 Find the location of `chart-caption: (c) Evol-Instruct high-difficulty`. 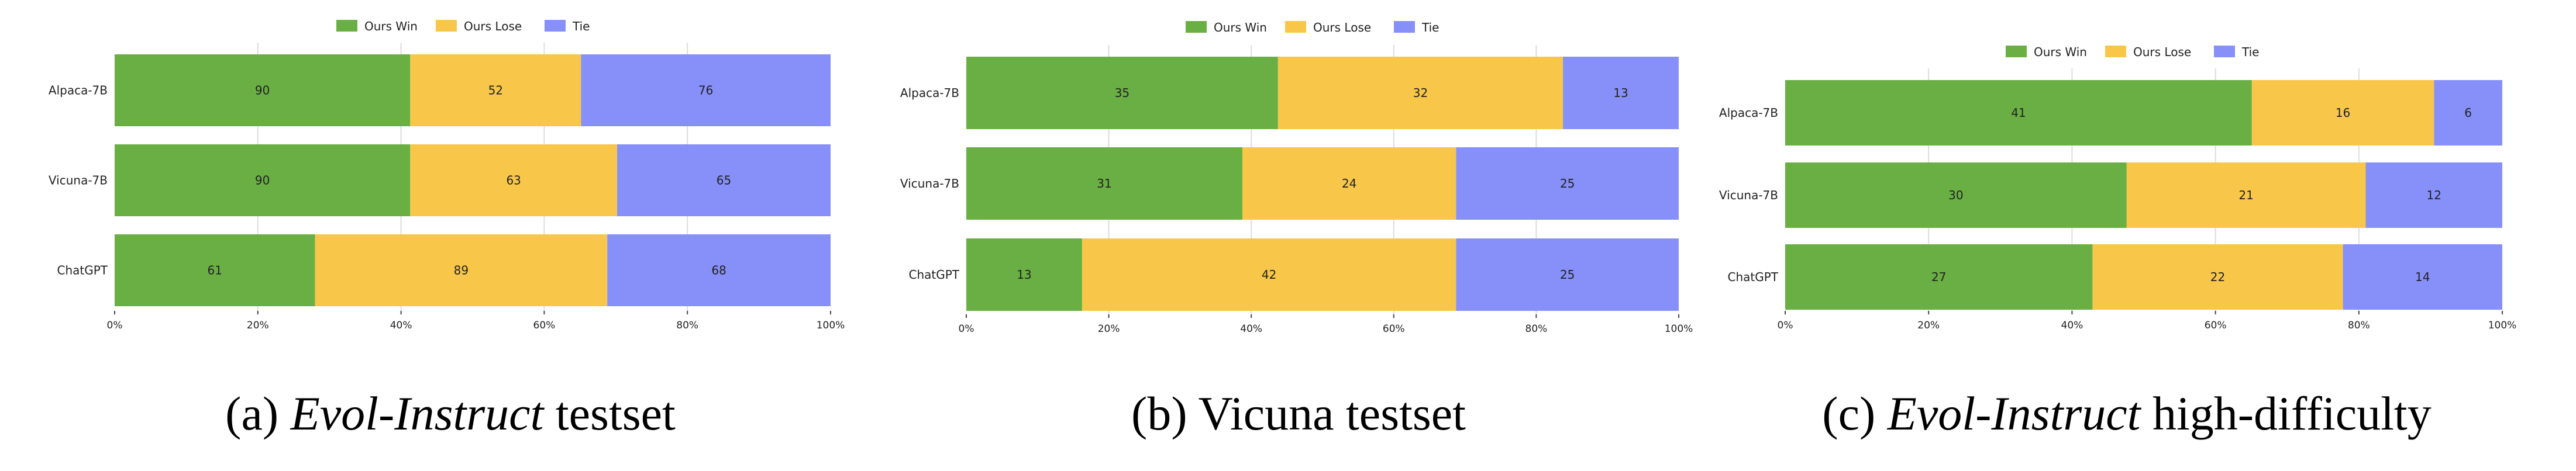

chart-caption: (c) Evol-Instruct high-difficulty is located at coordinates (2126, 413).